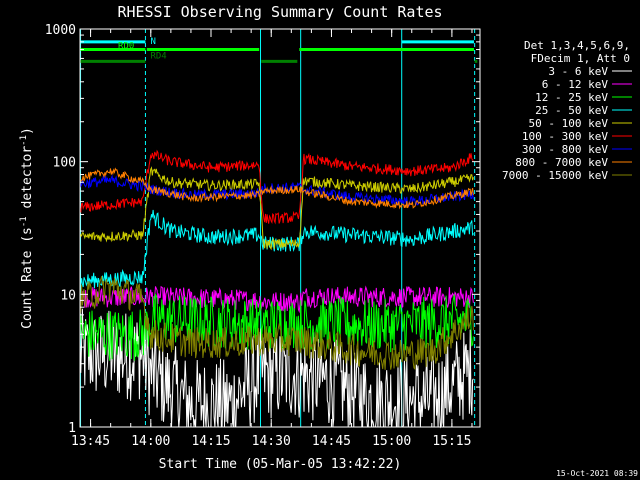 This screenshot has height=480, width=640. What do you see at coordinates (451, 441) in the screenshot?
I see `x-tick-label-6: 15:15` at bounding box center [451, 441].